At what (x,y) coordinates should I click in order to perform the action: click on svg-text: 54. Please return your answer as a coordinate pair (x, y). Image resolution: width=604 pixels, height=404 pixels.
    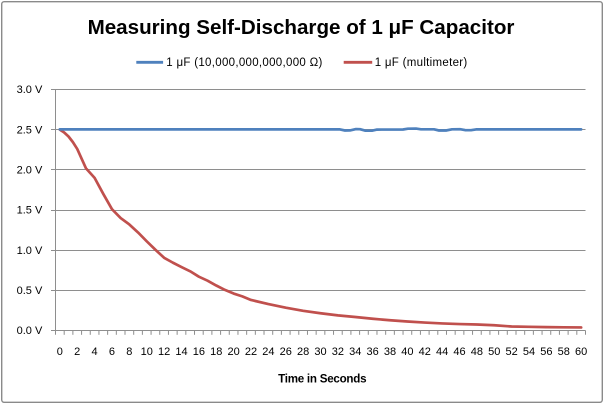
    Looking at the image, I should click on (529, 352).